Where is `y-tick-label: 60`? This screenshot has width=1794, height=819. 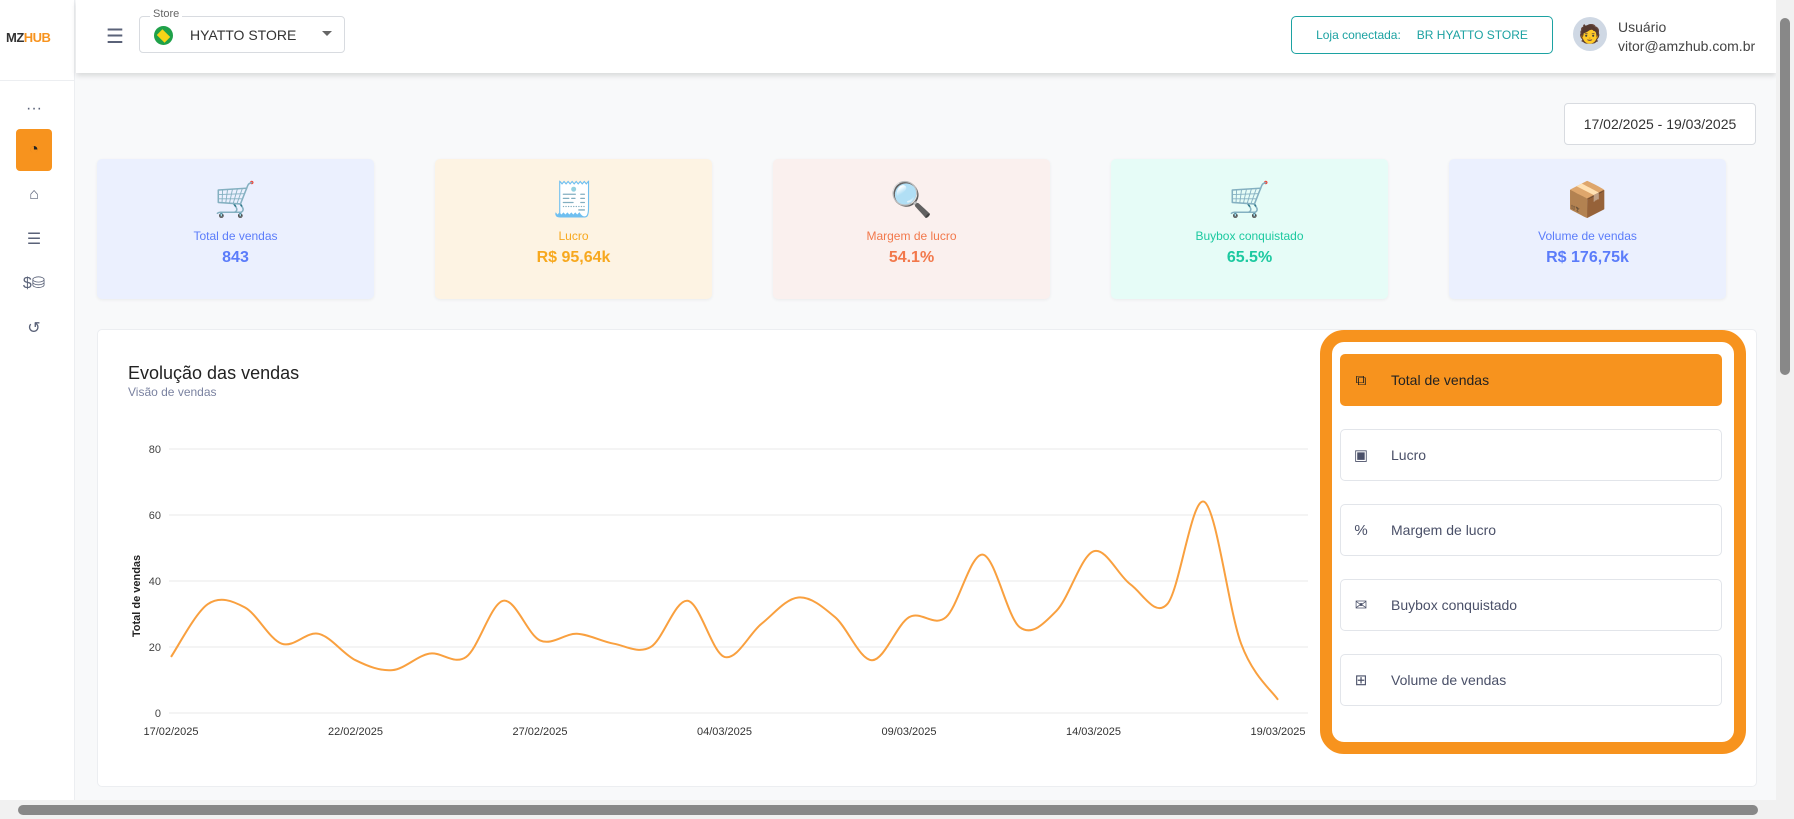 y-tick-label: 60 is located at coordinates (155, 516).